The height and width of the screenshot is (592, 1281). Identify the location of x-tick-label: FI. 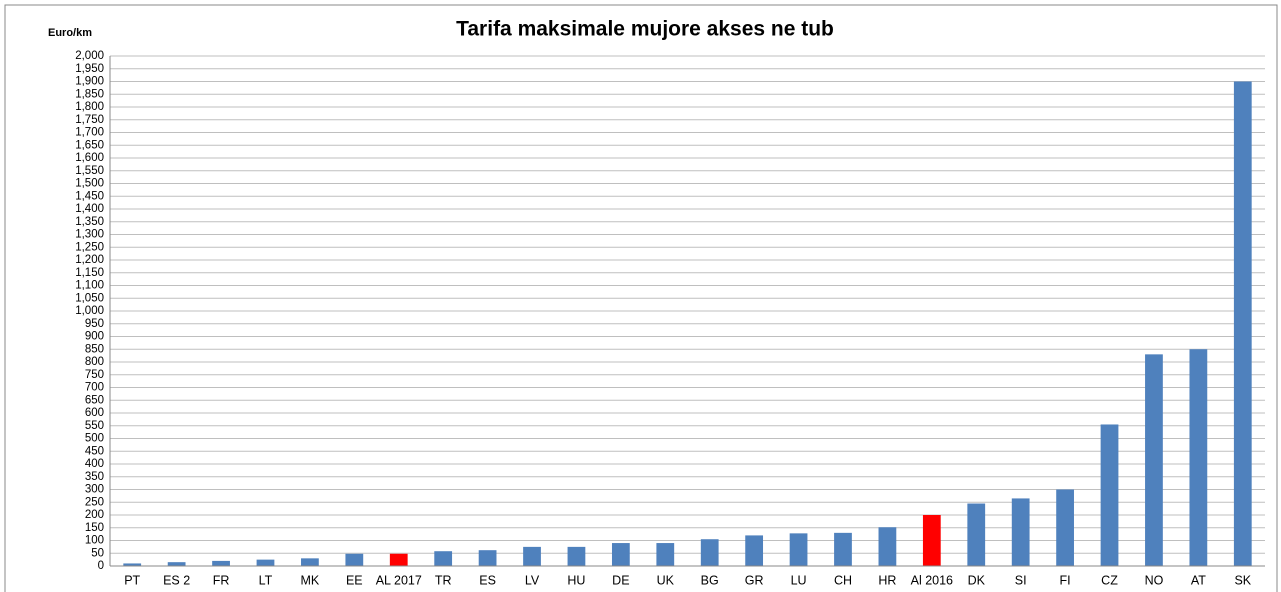
(1065, 580).